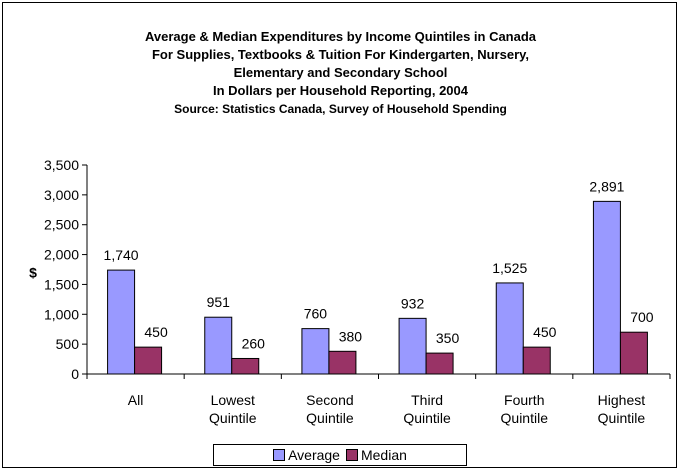 This screenshot has height=472, width=681. I want to click on x-tick-label: Third, so click(427, 400).